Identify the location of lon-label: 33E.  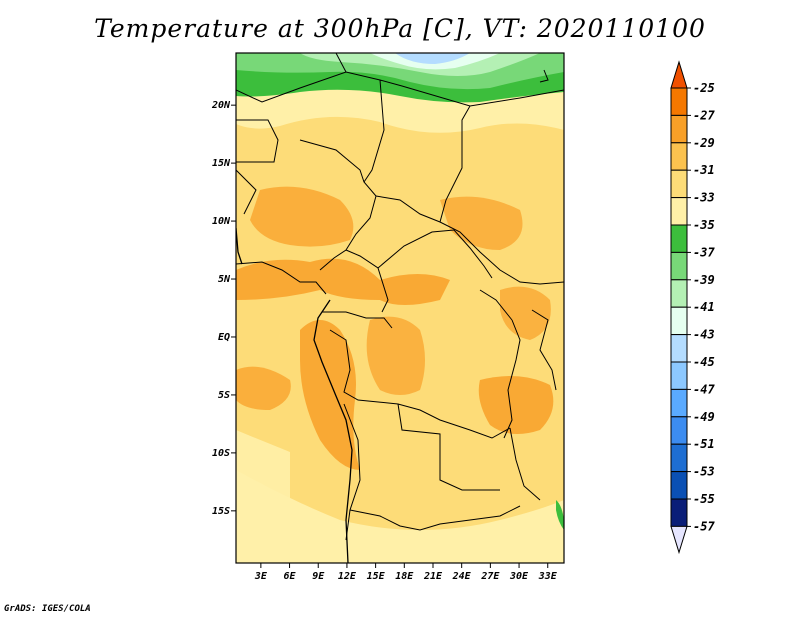
(548, 576).